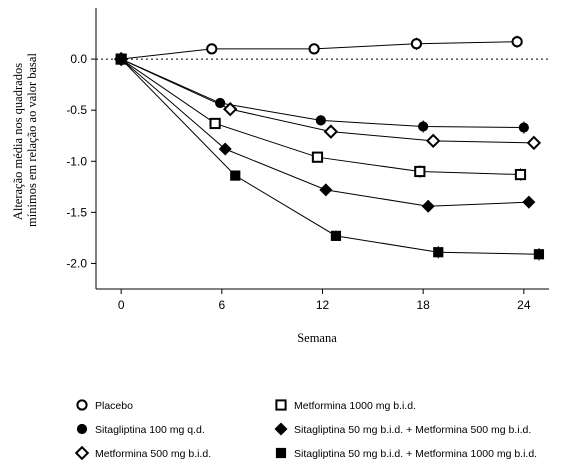 The height and width of the screenshot is (470, 582). What do you see at coordinates (323, 305) in the screenshot?
I see `x-tick-label: 12` at bounding box center [323, 305].